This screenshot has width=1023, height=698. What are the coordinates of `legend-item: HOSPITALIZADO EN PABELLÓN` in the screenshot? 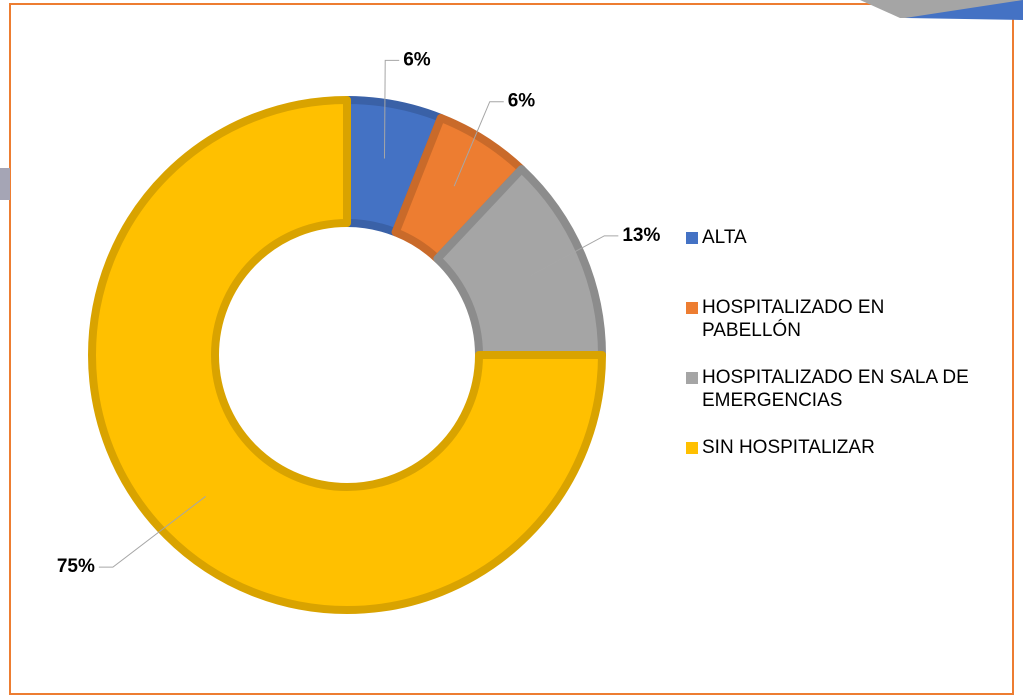 It's located at (831, 331).